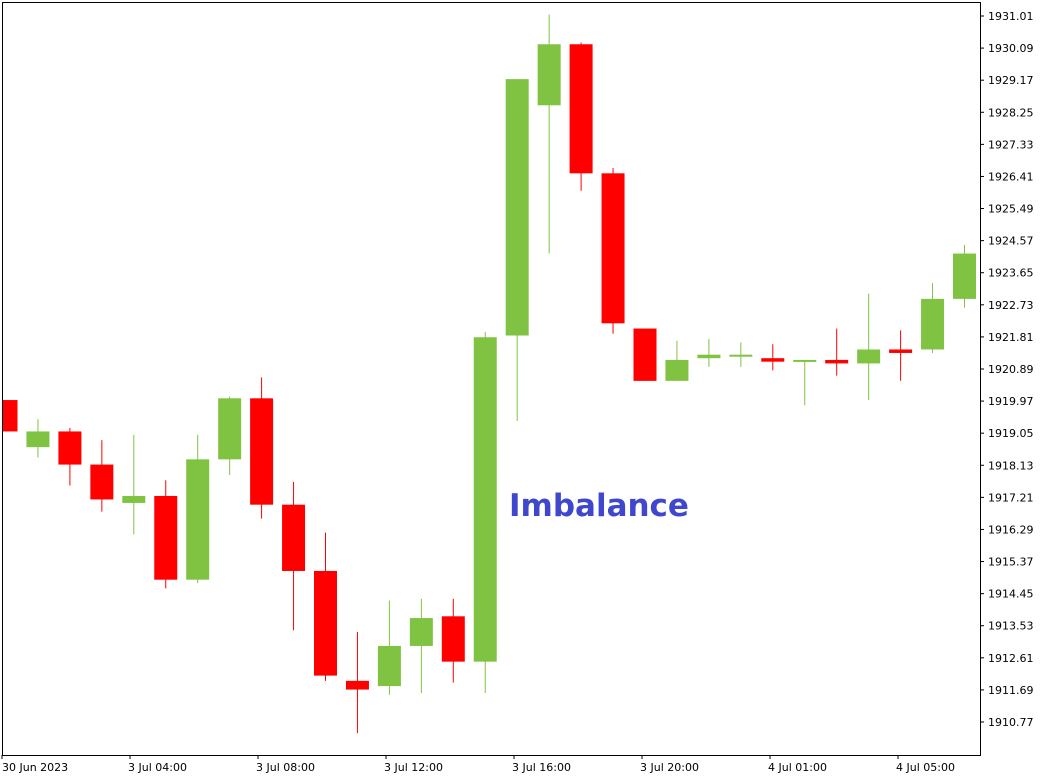 This screenshot has width=1052, height=784. Describe the element at coordinates (1011, 112) in the screenshot. I see `y-tick-label: 1928.25` at that location.